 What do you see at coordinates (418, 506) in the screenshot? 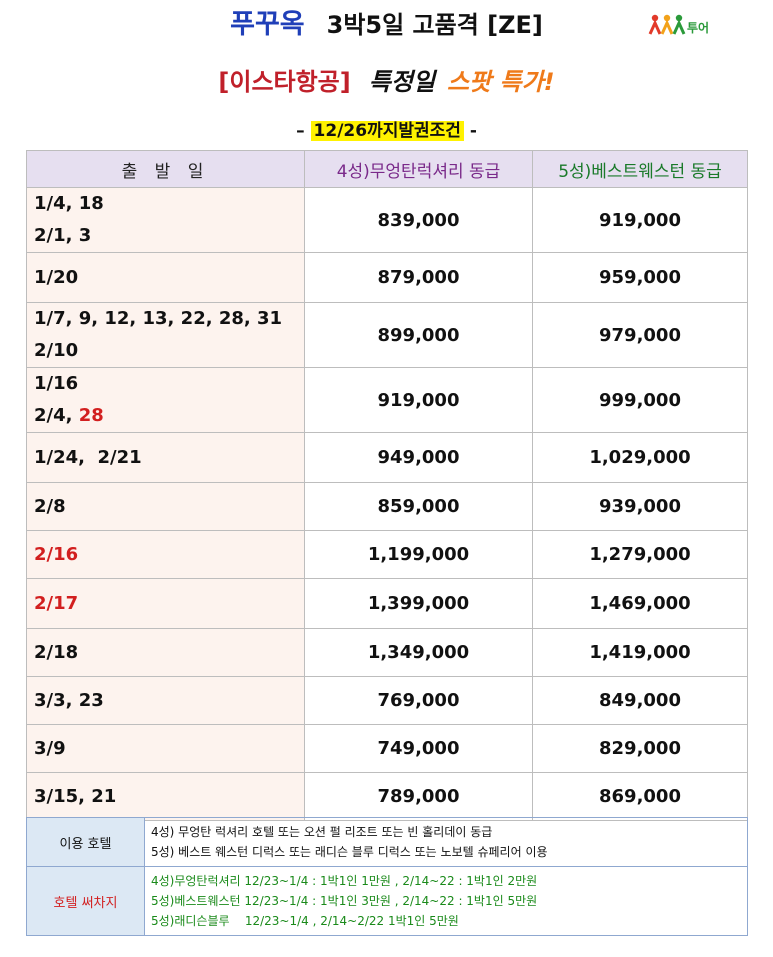
I see `price-4star: 859,000` at bounding box center [418, 506].